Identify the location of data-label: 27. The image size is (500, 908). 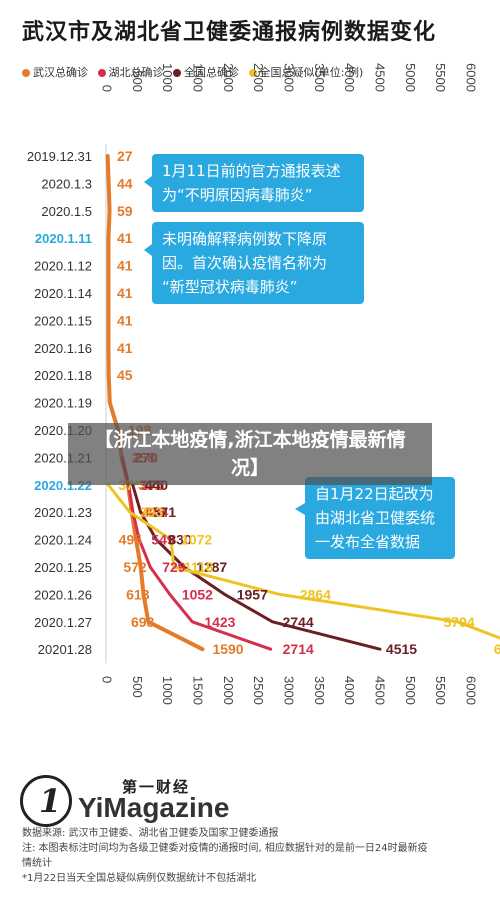
(125, 156).